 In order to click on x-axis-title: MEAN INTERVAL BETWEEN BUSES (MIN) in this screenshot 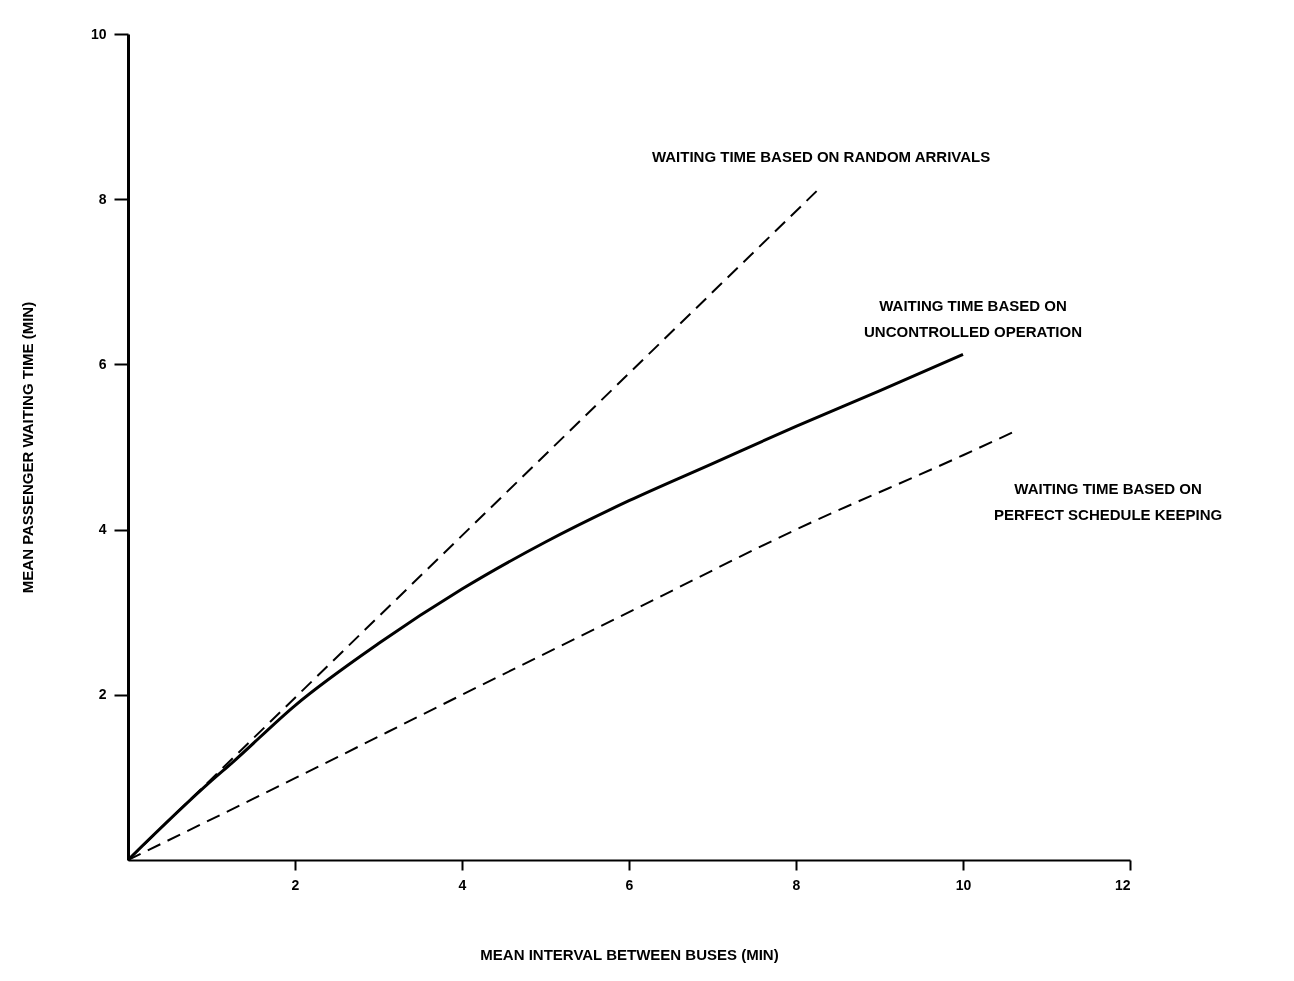, I will do `click(629, 954)`.